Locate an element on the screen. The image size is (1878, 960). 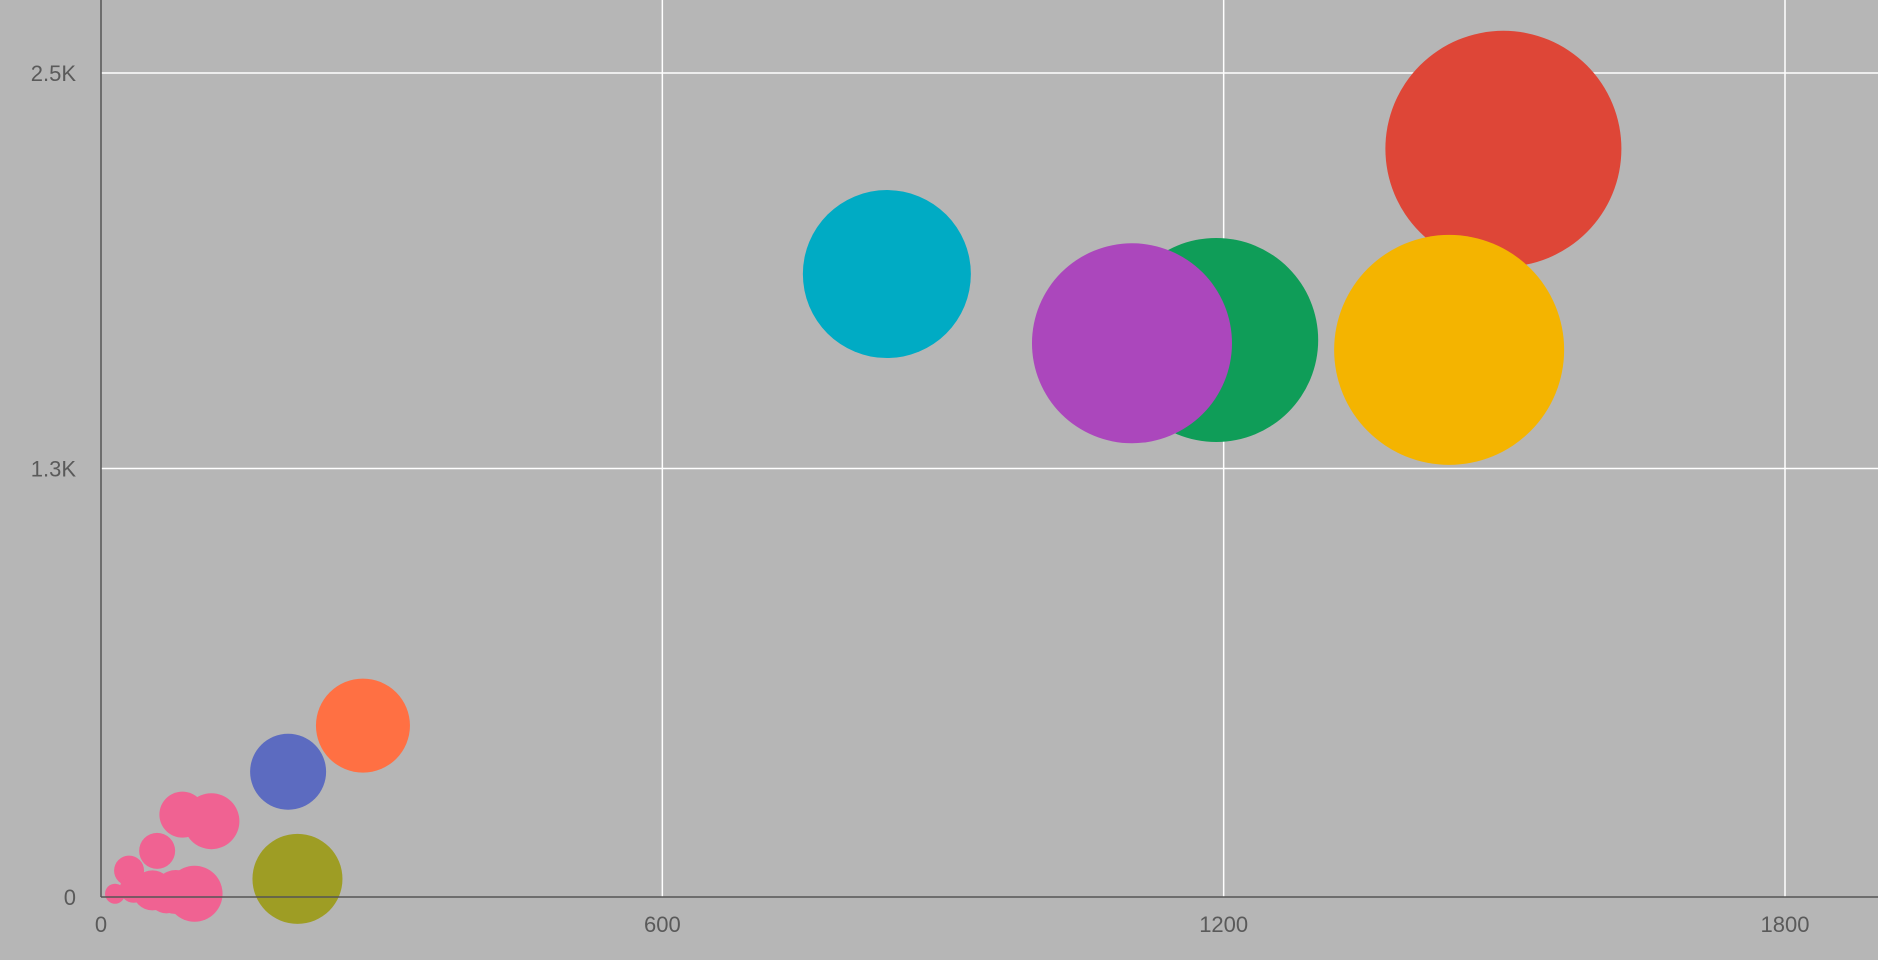
y-tick-label-0: 0 is located at coordinates (70, 897).